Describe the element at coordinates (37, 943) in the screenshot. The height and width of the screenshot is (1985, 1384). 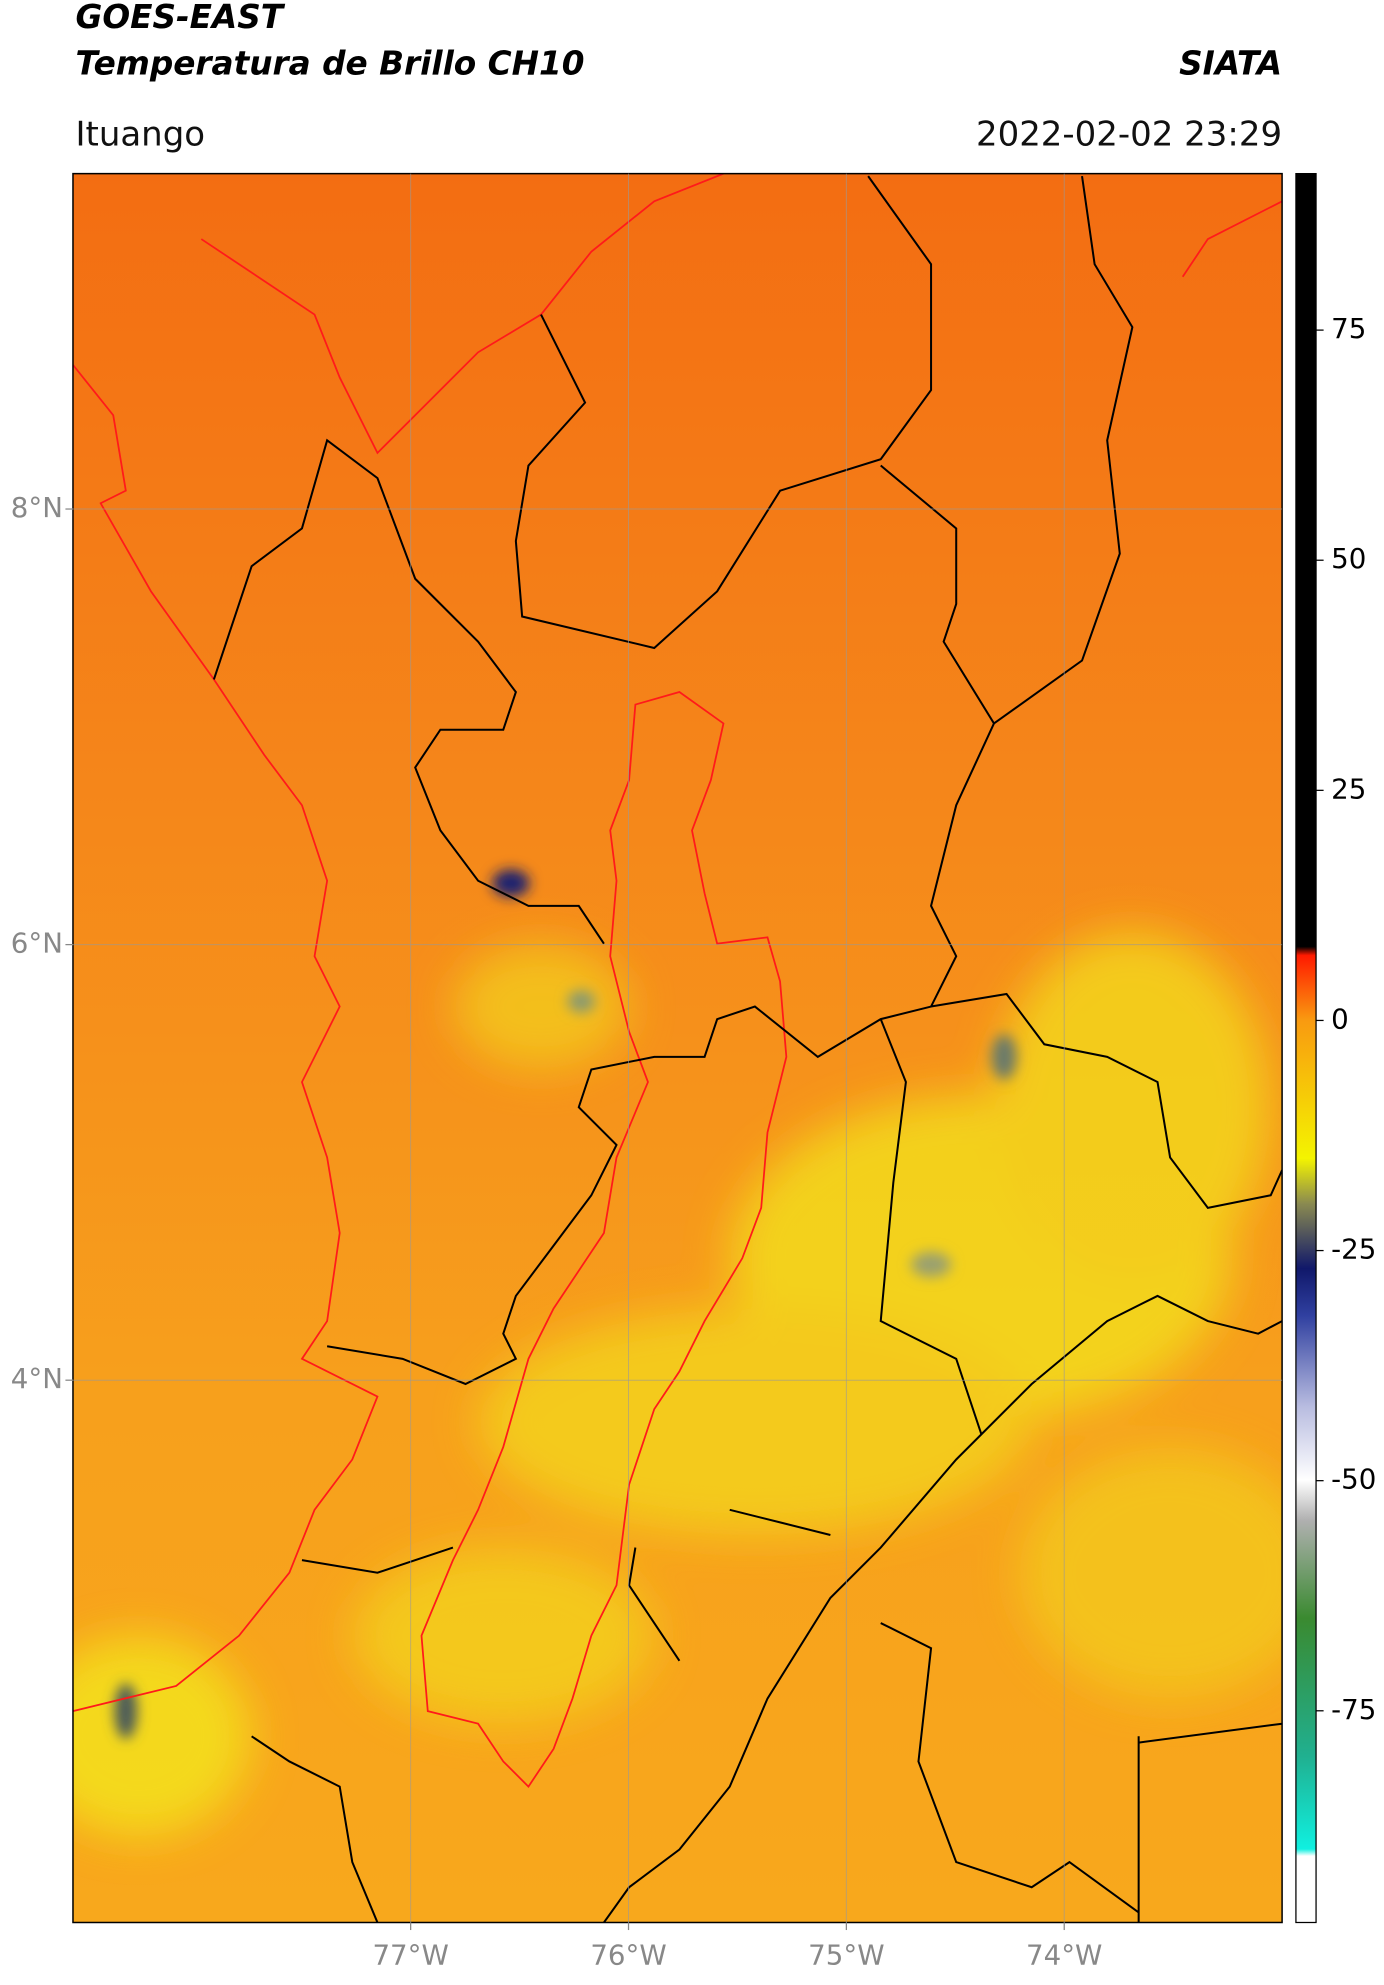
I see `y-tick-label: 6°N` at that location.